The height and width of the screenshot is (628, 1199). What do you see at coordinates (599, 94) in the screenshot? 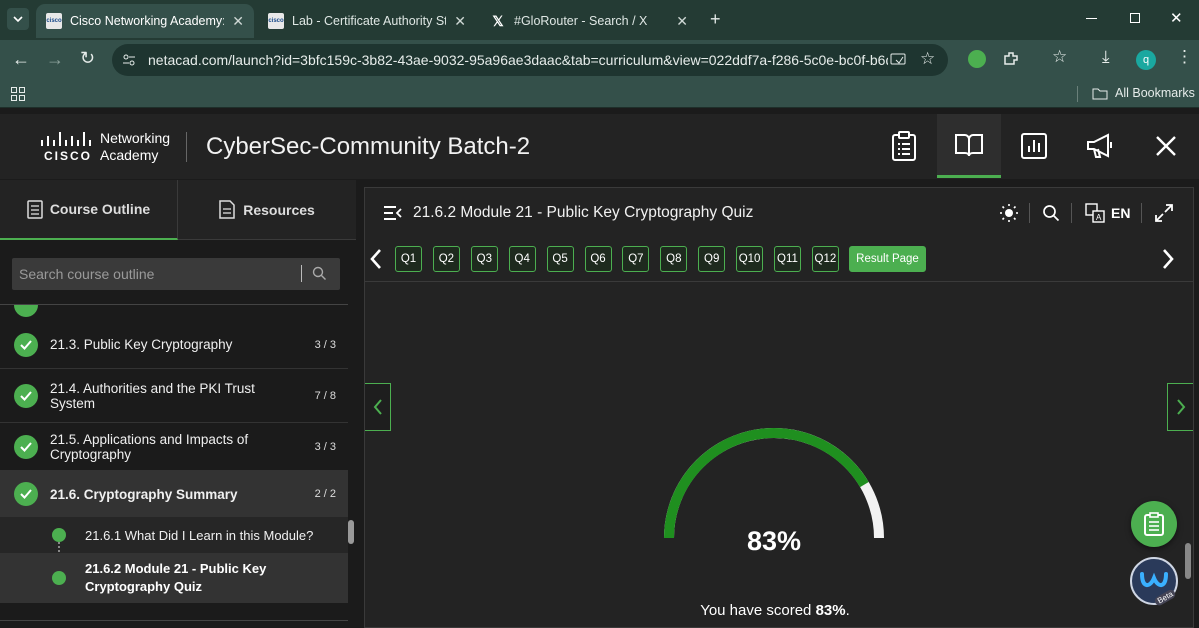
I see `bookmarks-bar: All Bookmarks` at bounding box center [599, 94].